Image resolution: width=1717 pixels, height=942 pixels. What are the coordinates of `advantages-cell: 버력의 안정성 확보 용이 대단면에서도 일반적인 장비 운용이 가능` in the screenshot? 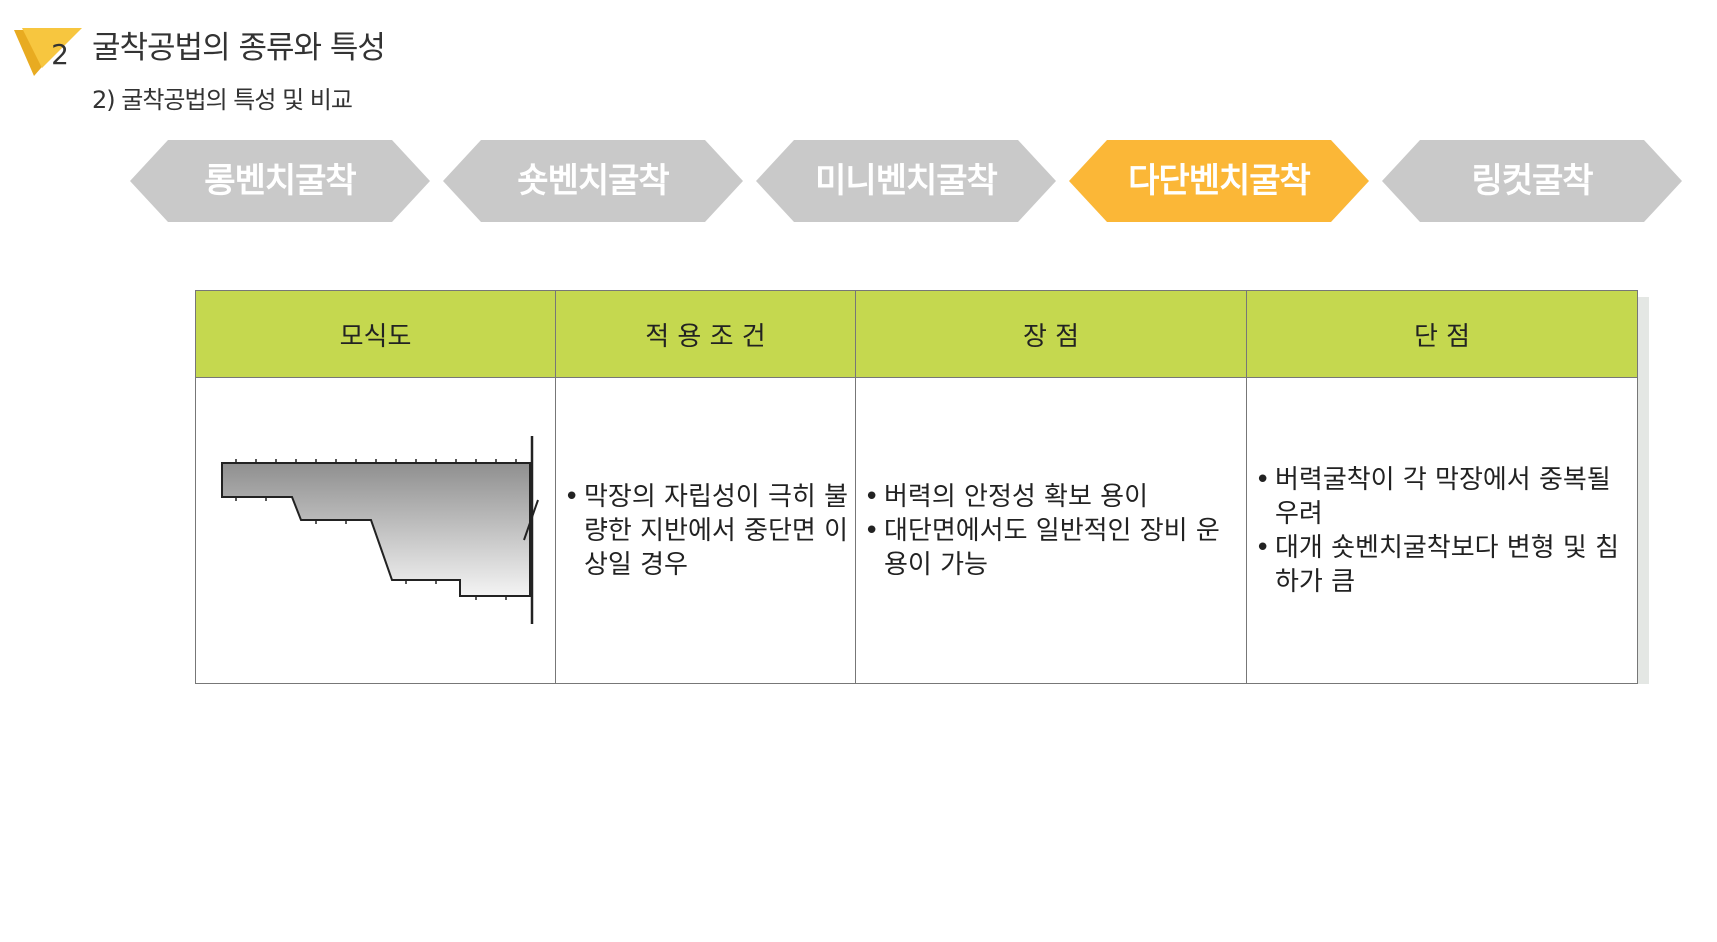 It's located at (1051, 530).